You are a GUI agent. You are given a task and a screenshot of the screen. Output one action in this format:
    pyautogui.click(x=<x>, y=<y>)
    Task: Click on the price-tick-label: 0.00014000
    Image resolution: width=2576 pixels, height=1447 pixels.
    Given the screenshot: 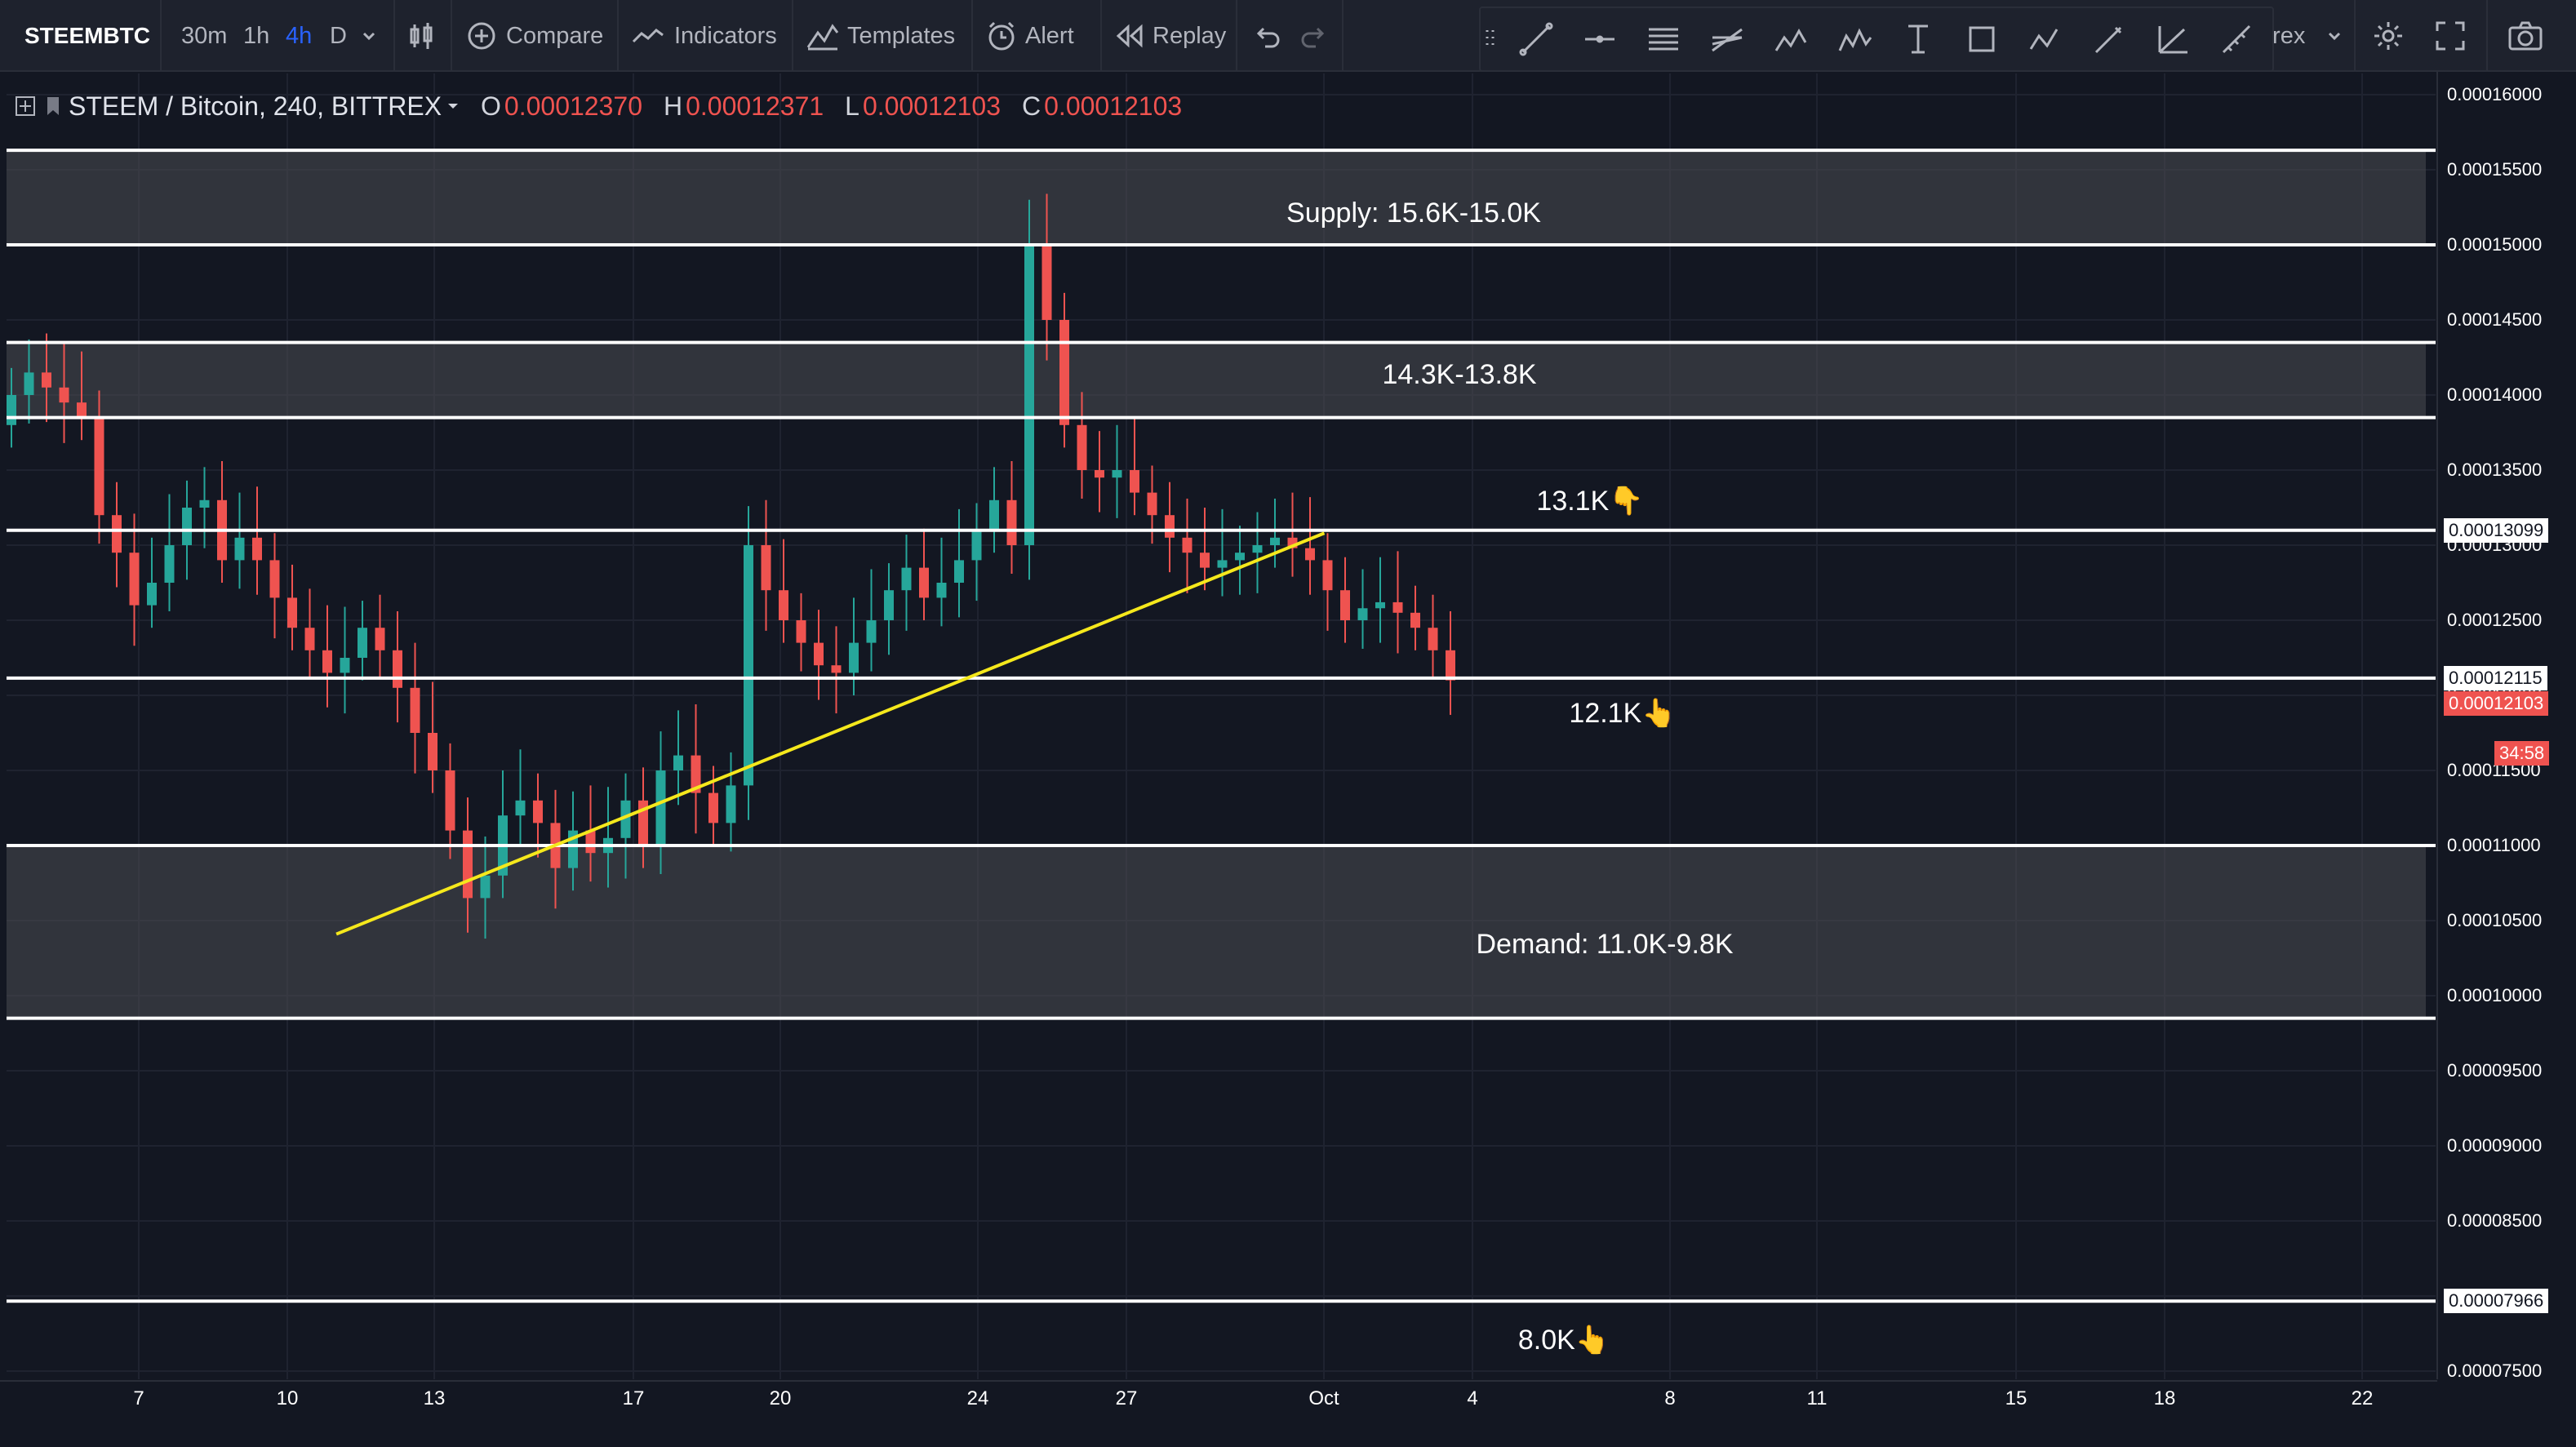 What is the action you would take?
    pyautogui.click(x=2495, y=394)
    